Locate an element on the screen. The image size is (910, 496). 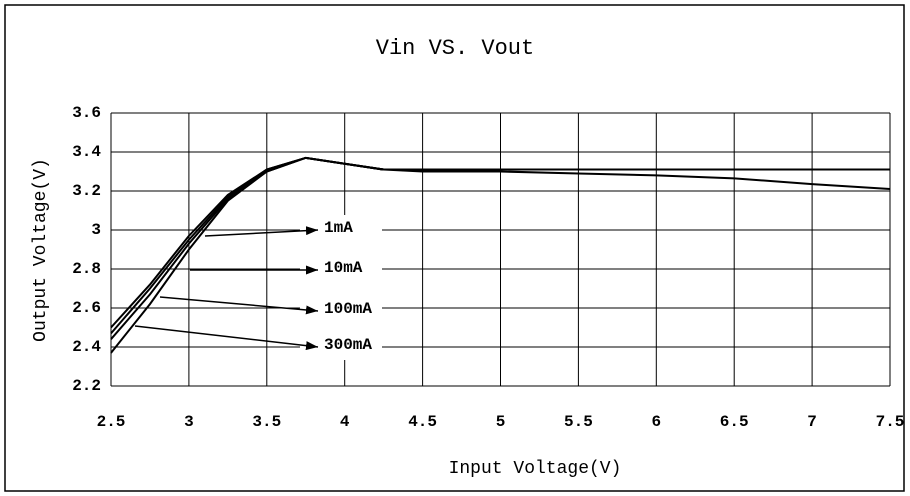
y-tick-label: 3.2 is located at coordinates (86, 191).